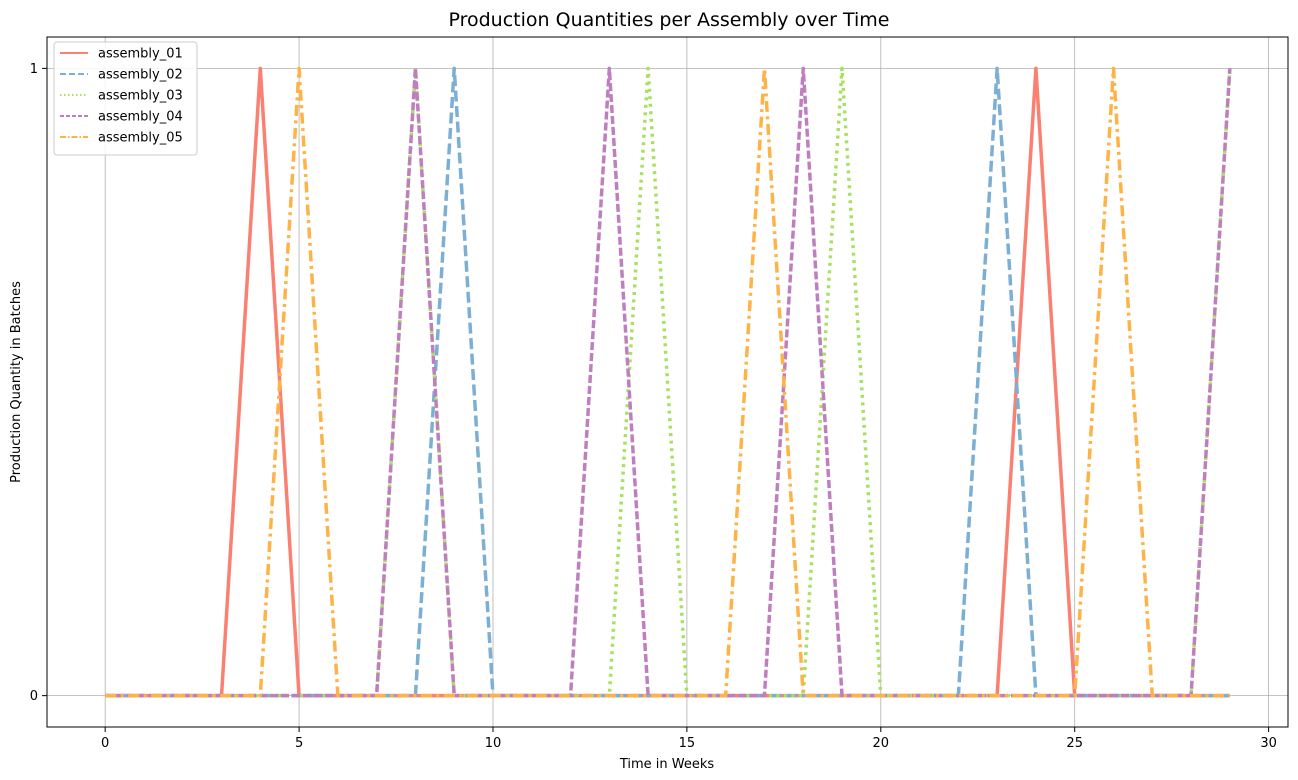 The height and width of the screenshot is (780, 1298). What do you see at coordinates (493, 743) in the screenshot?
I see `x-tick-label: 10` at bounding box center [493, 743].